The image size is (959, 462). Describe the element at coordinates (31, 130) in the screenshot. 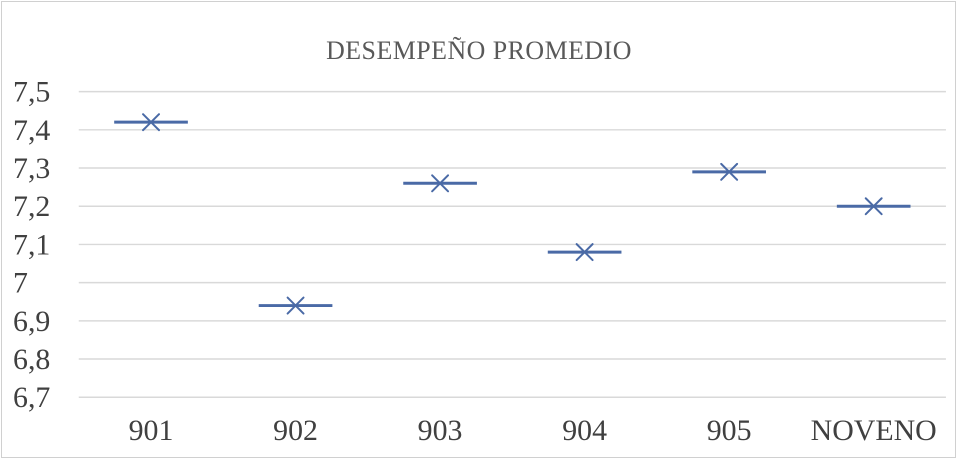

I see `y-tick-label: 7,4` at that location.